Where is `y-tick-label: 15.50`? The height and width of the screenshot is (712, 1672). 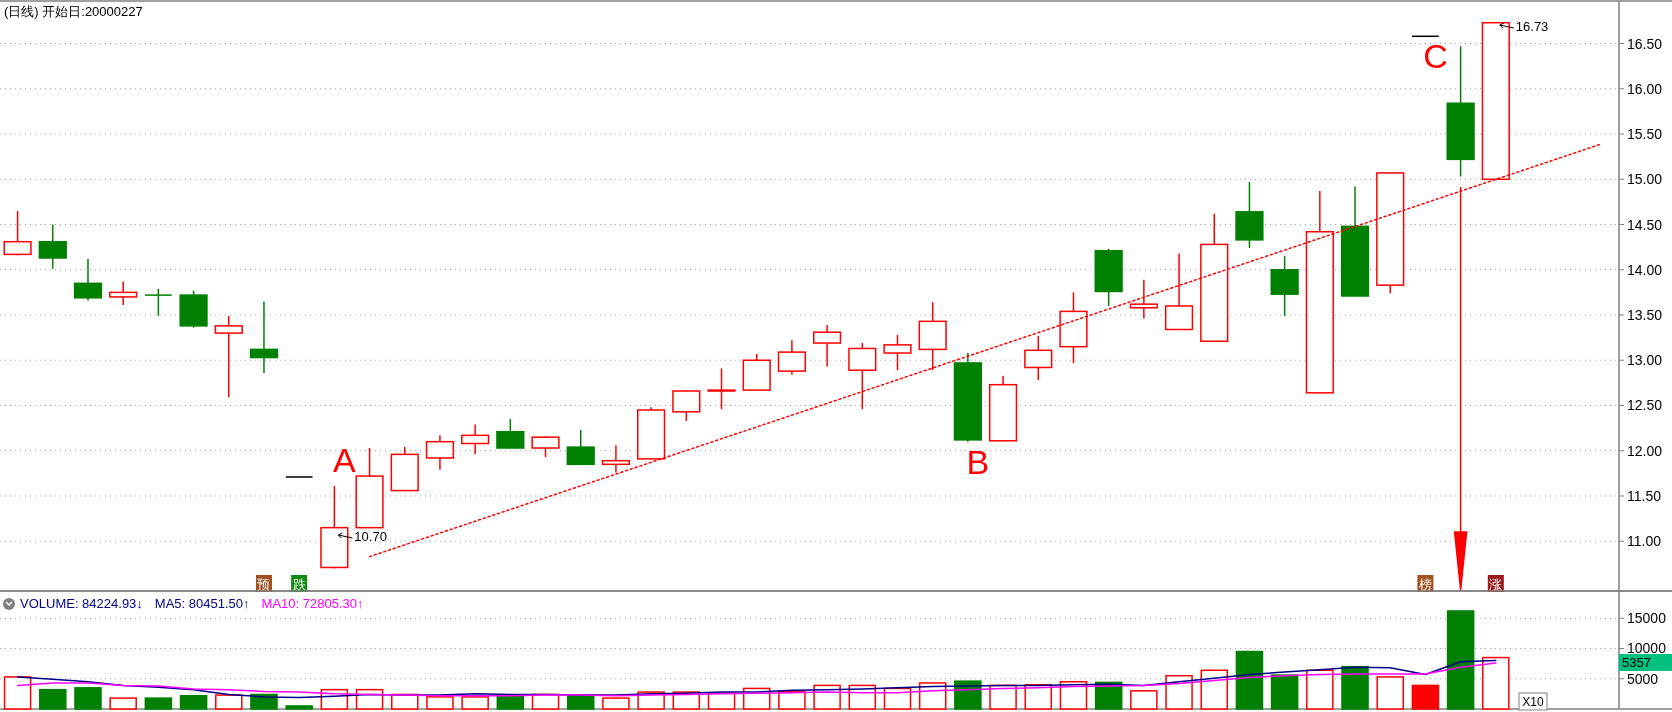
y-tick-label: 15.50 is located at coordinates (1645, 134).